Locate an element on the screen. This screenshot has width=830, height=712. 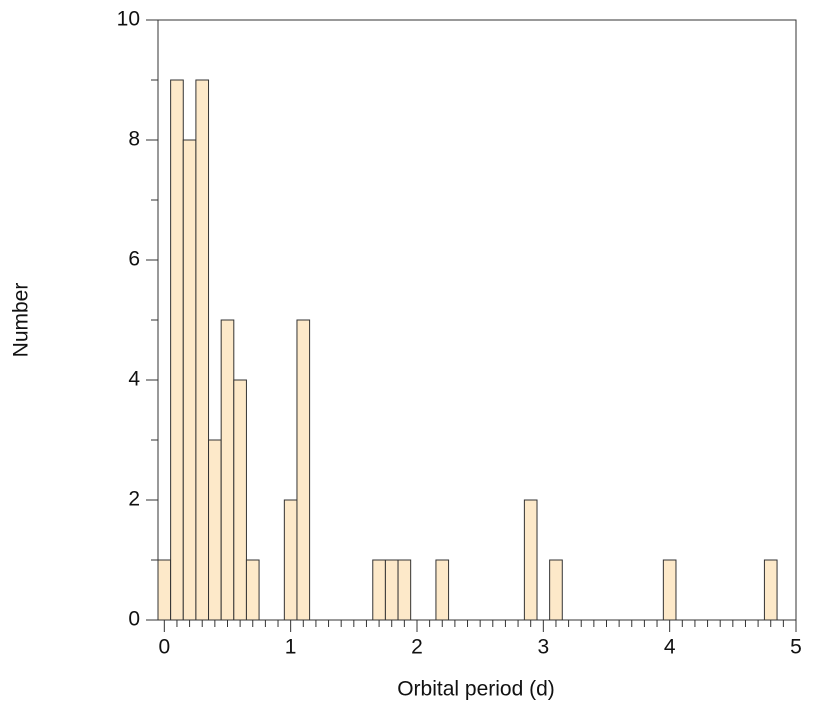
y-tick-label: 2 is located at coordinates (134, 499).